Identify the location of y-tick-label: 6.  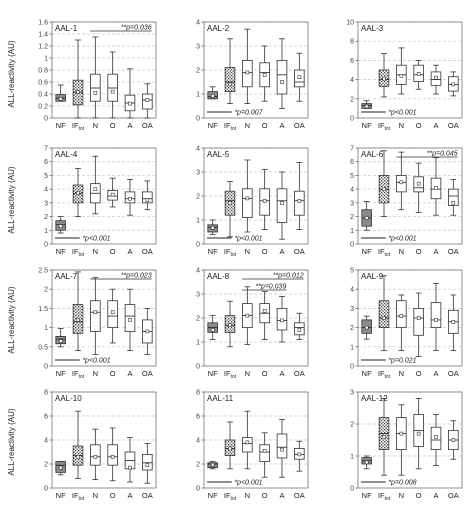
(198, 417).